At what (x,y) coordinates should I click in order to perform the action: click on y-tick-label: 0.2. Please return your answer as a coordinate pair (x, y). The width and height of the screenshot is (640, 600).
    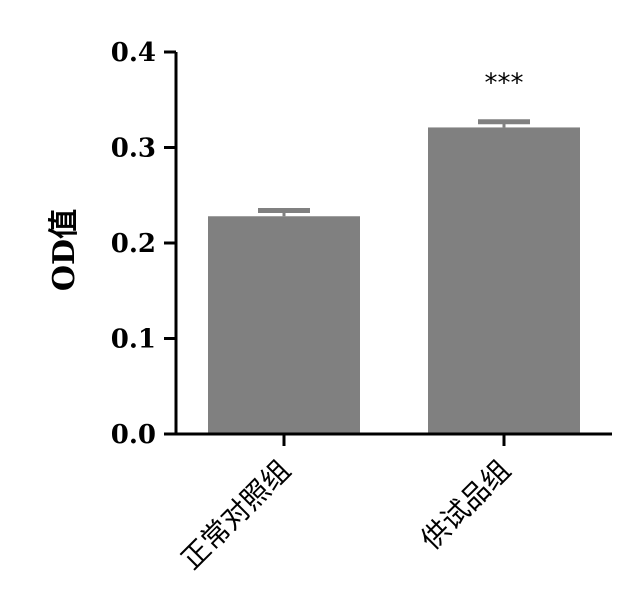
    Looking at the image, I should click on (133, 244).